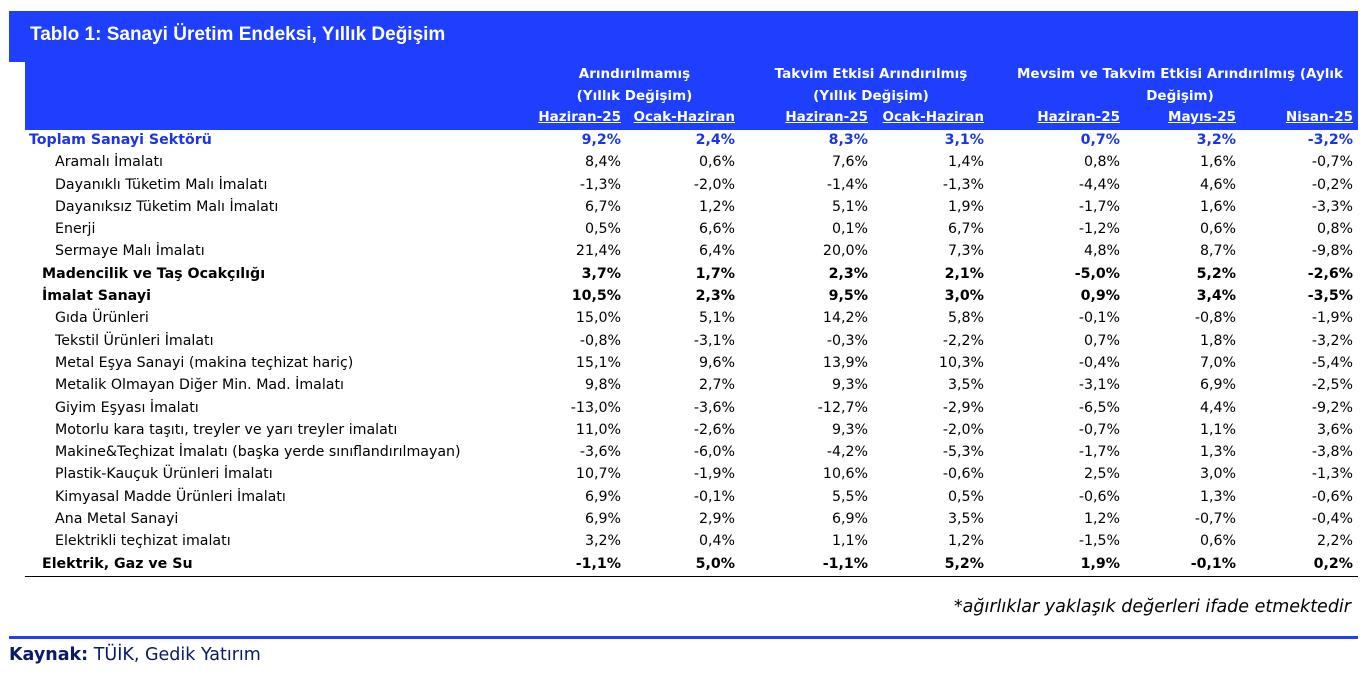  Describe the element at coordinates (1099, 385) in the screenshot. I see `table-cell: -3,1%` at that location.